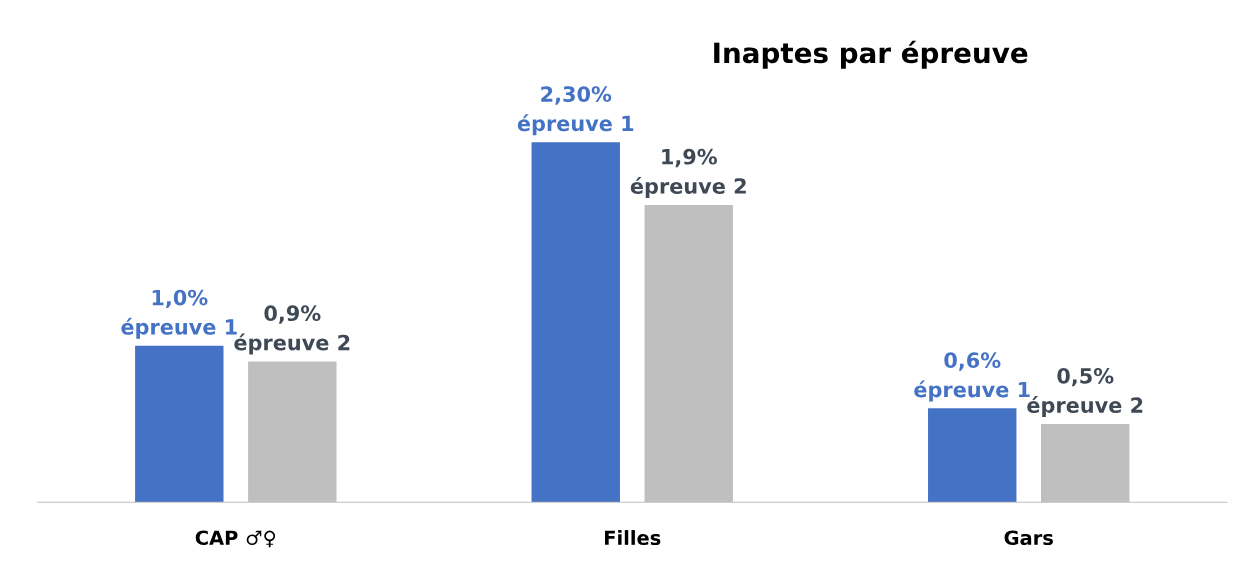  Describe the element at coordinates (1085, 377) in the screenshot. I see `data-label: 0,5%` at that location.